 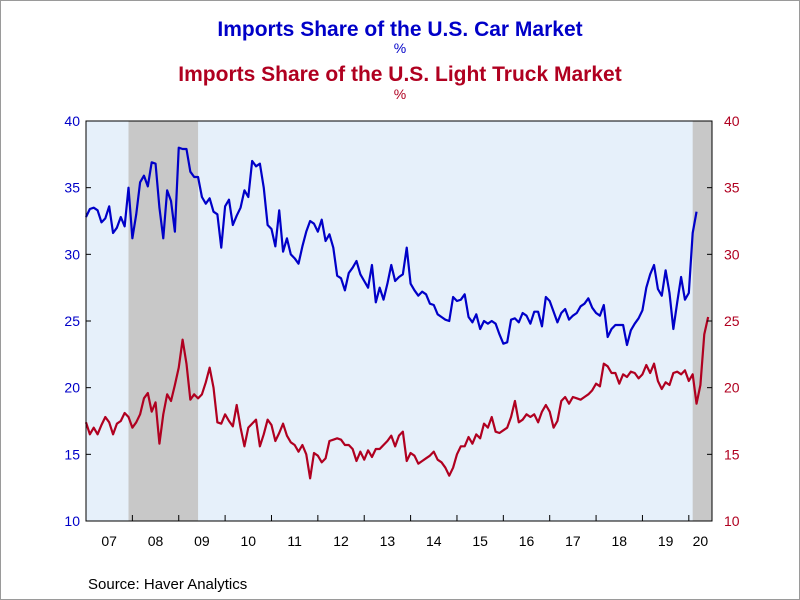 What do you see at coordinates (72, 454) in the screenshot?
I see `y-tick-label-left: 15` at bounding box center [72, 454].